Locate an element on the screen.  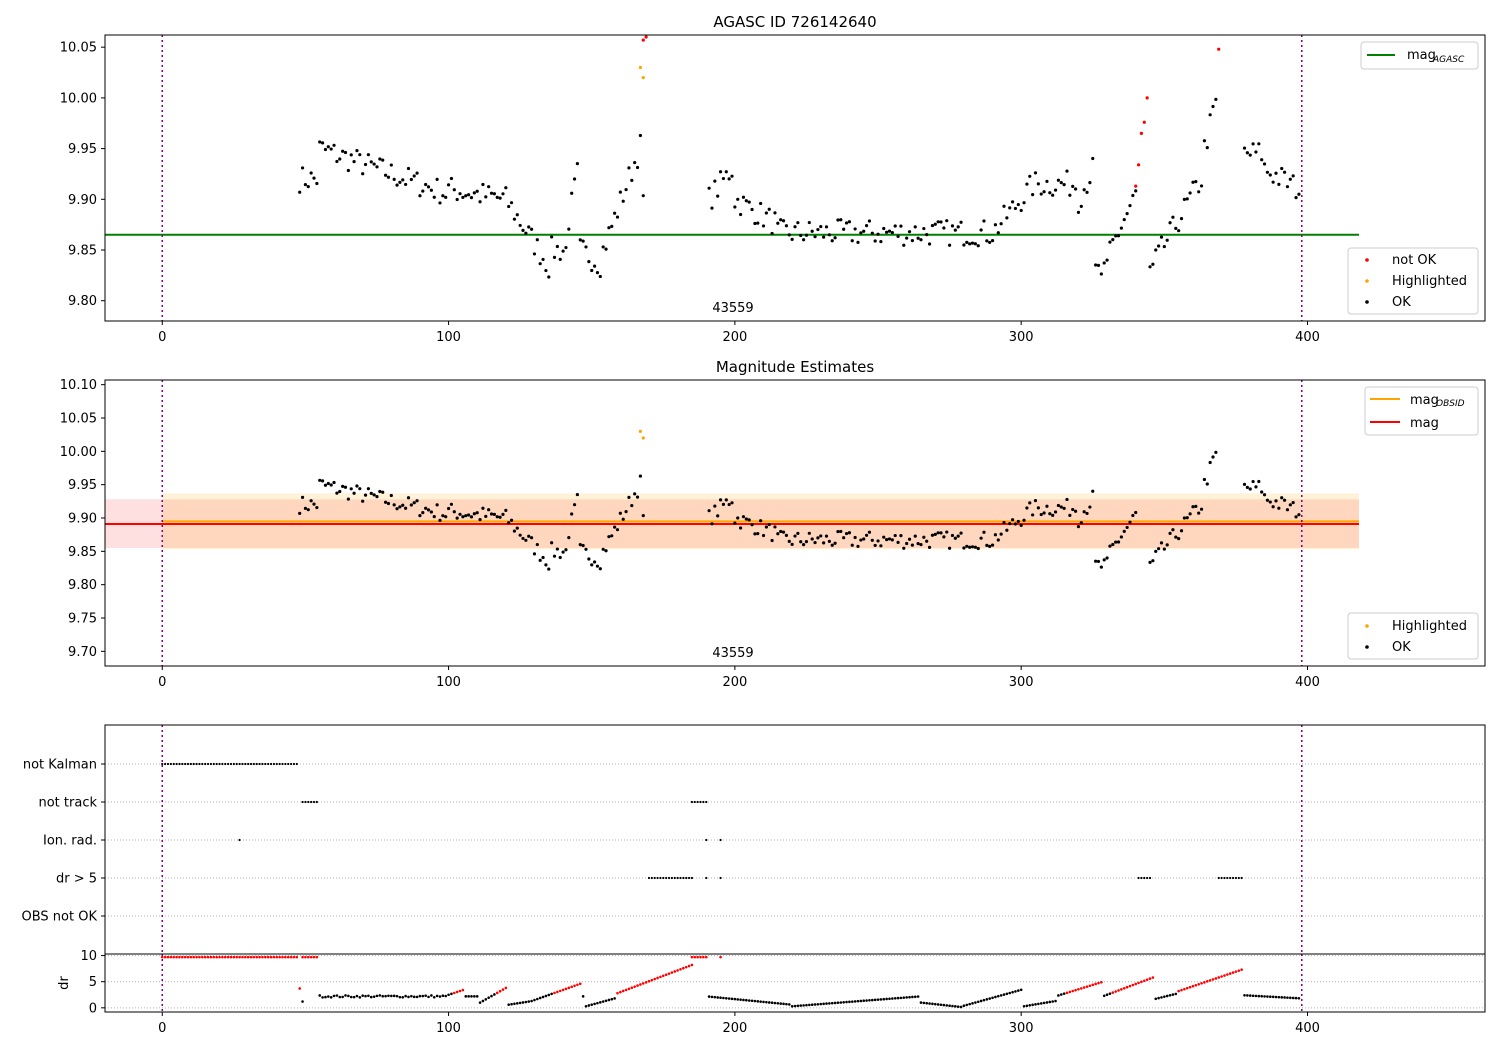
flag-label: OBS not OK is located at coordinates (60, 917).